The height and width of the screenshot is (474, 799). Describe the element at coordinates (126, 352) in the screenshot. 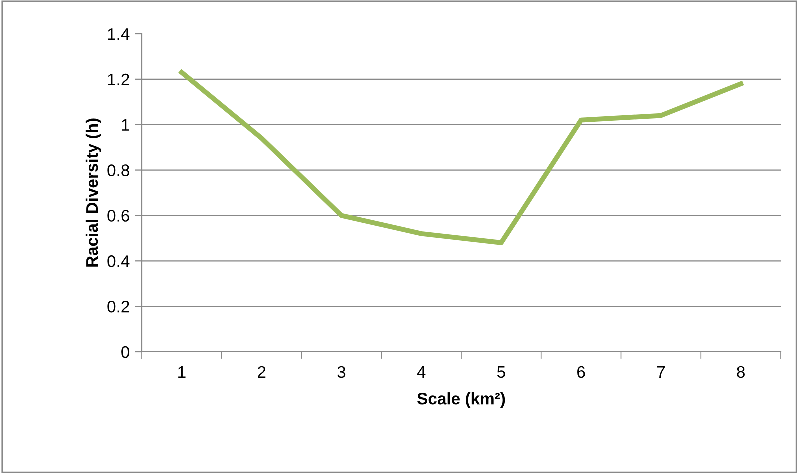

I see `y-tick-label: 0` at that location.